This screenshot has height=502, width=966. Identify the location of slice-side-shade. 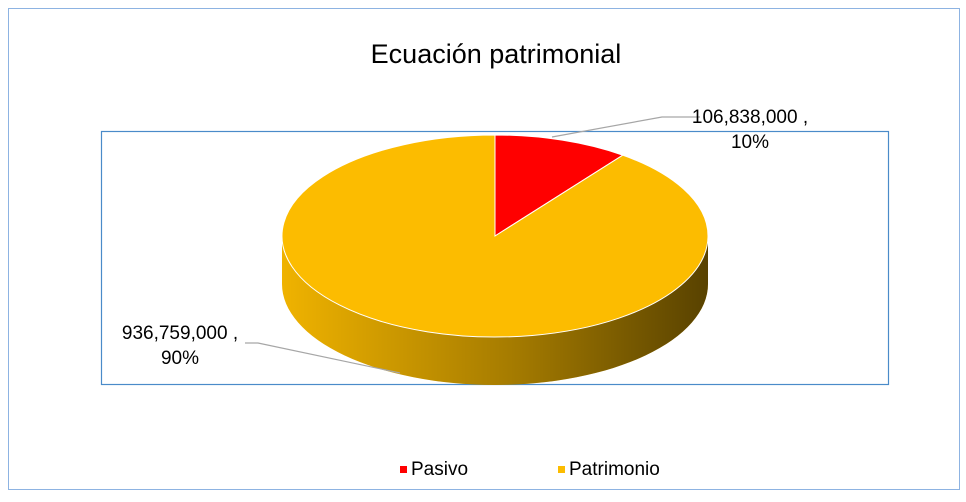
(495, 310).